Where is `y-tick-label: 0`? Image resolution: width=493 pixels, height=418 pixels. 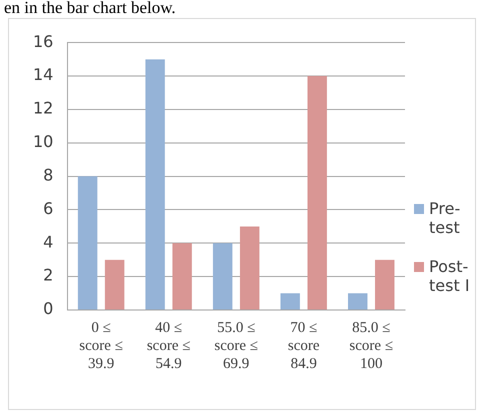
y-tick-label: 0 is located at coordinates (48, 308).